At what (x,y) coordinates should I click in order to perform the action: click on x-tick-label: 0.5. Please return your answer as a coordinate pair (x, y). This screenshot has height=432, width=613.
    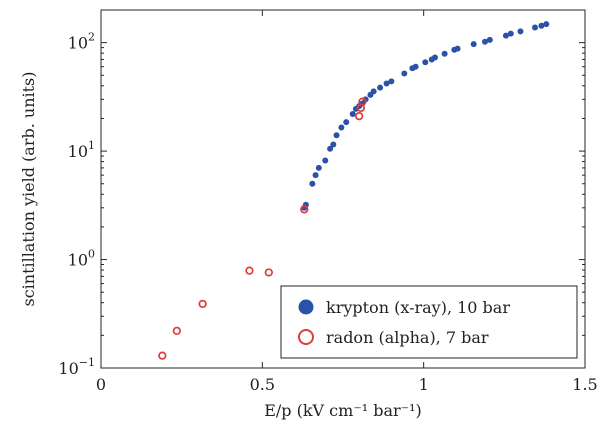
    Looking at the image, I should click on (262, 384).